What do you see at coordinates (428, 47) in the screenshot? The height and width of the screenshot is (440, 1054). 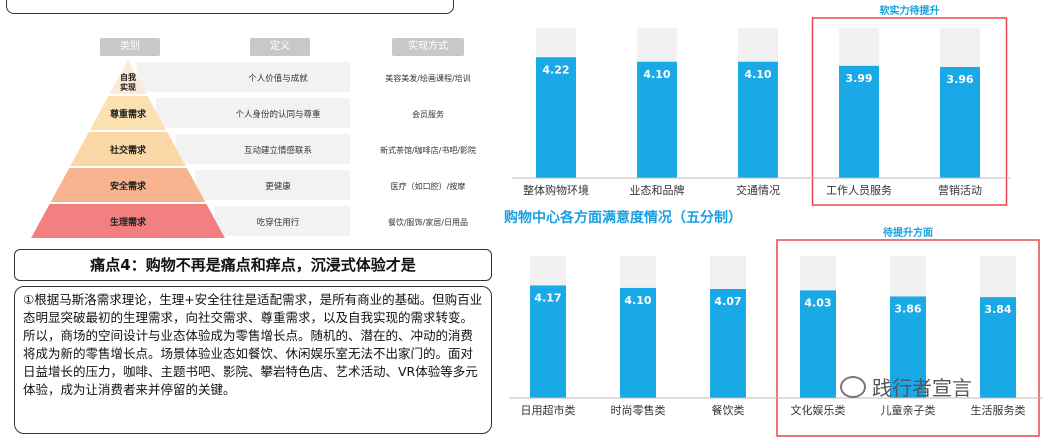 I see `header-method: 实现方式` at bounding box center [428, 47].